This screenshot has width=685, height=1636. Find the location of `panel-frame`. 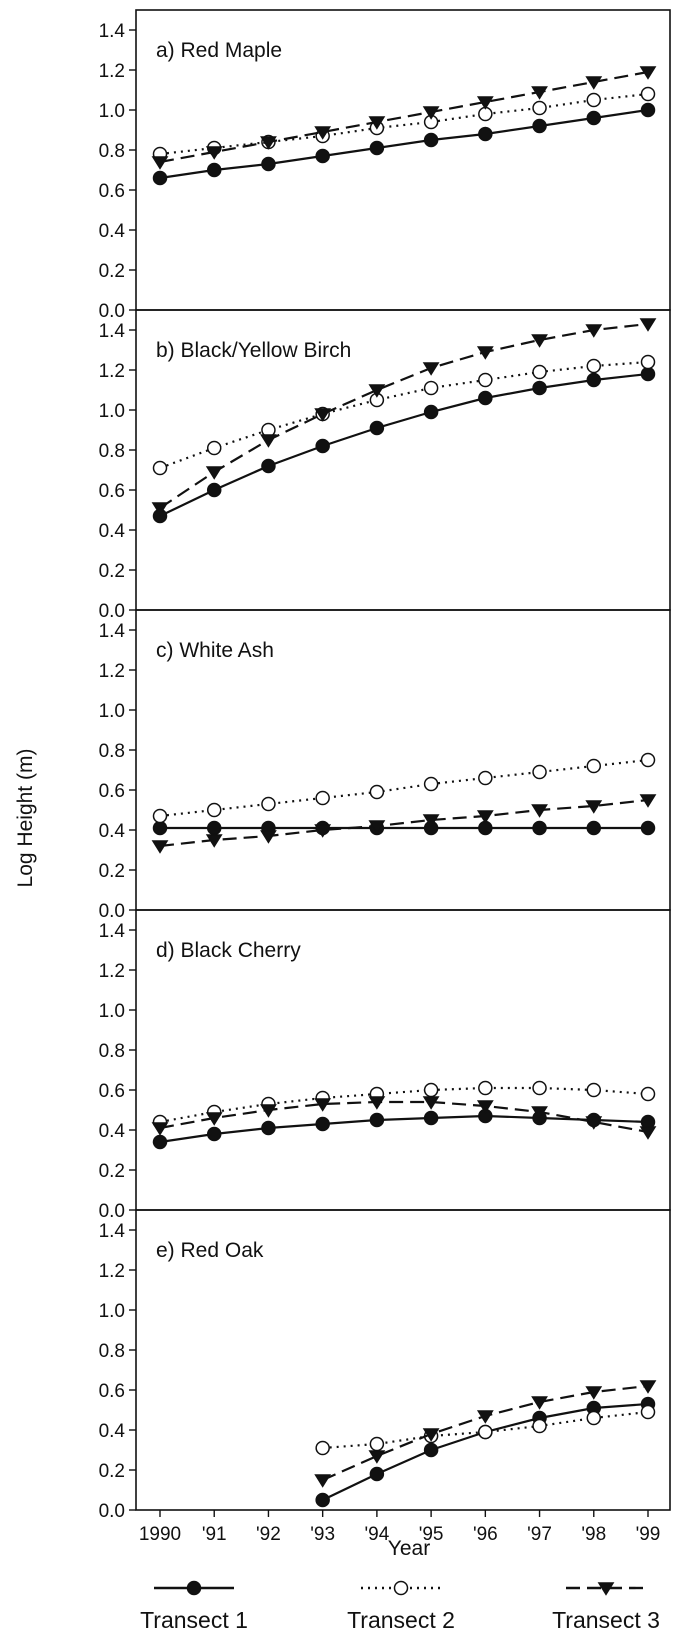

panel-frame is located at coordinates (403, 1360).